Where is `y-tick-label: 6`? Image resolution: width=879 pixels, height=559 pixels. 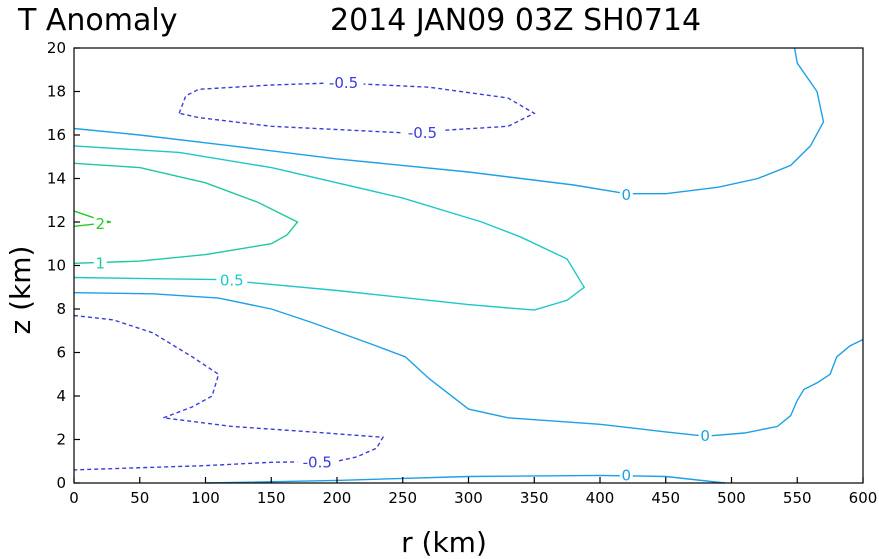 y-tick-label: 6 is located at coordinates (61, 353).